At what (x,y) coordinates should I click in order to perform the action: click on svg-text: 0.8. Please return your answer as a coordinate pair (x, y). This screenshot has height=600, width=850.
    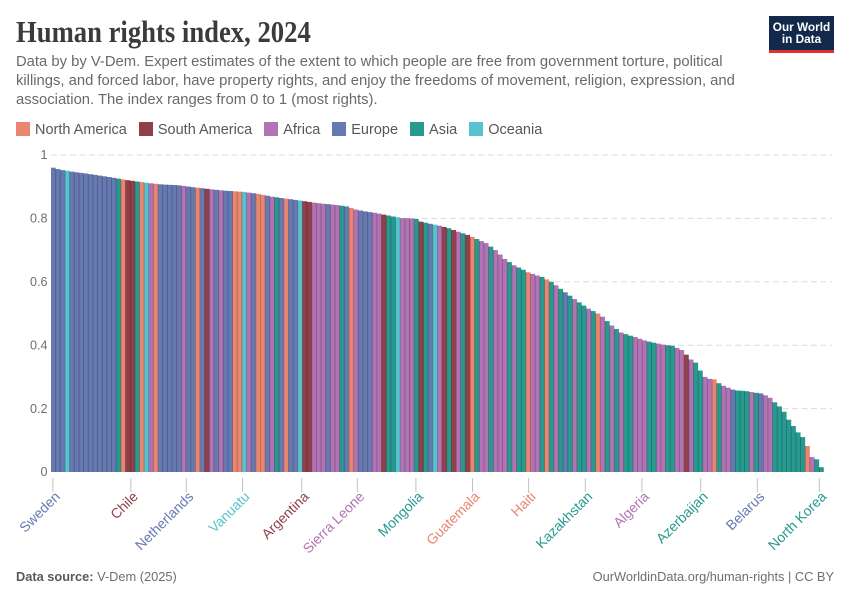
    Looking at the image, I should click on (39, 219).